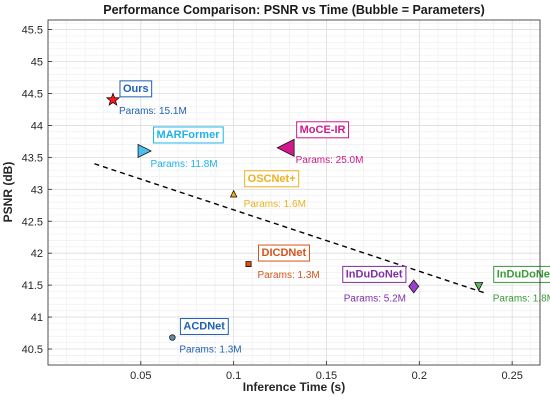 This screenshot has width=550, height=400. I want to click on x-tick-label: 0.1, so click(233, 376).